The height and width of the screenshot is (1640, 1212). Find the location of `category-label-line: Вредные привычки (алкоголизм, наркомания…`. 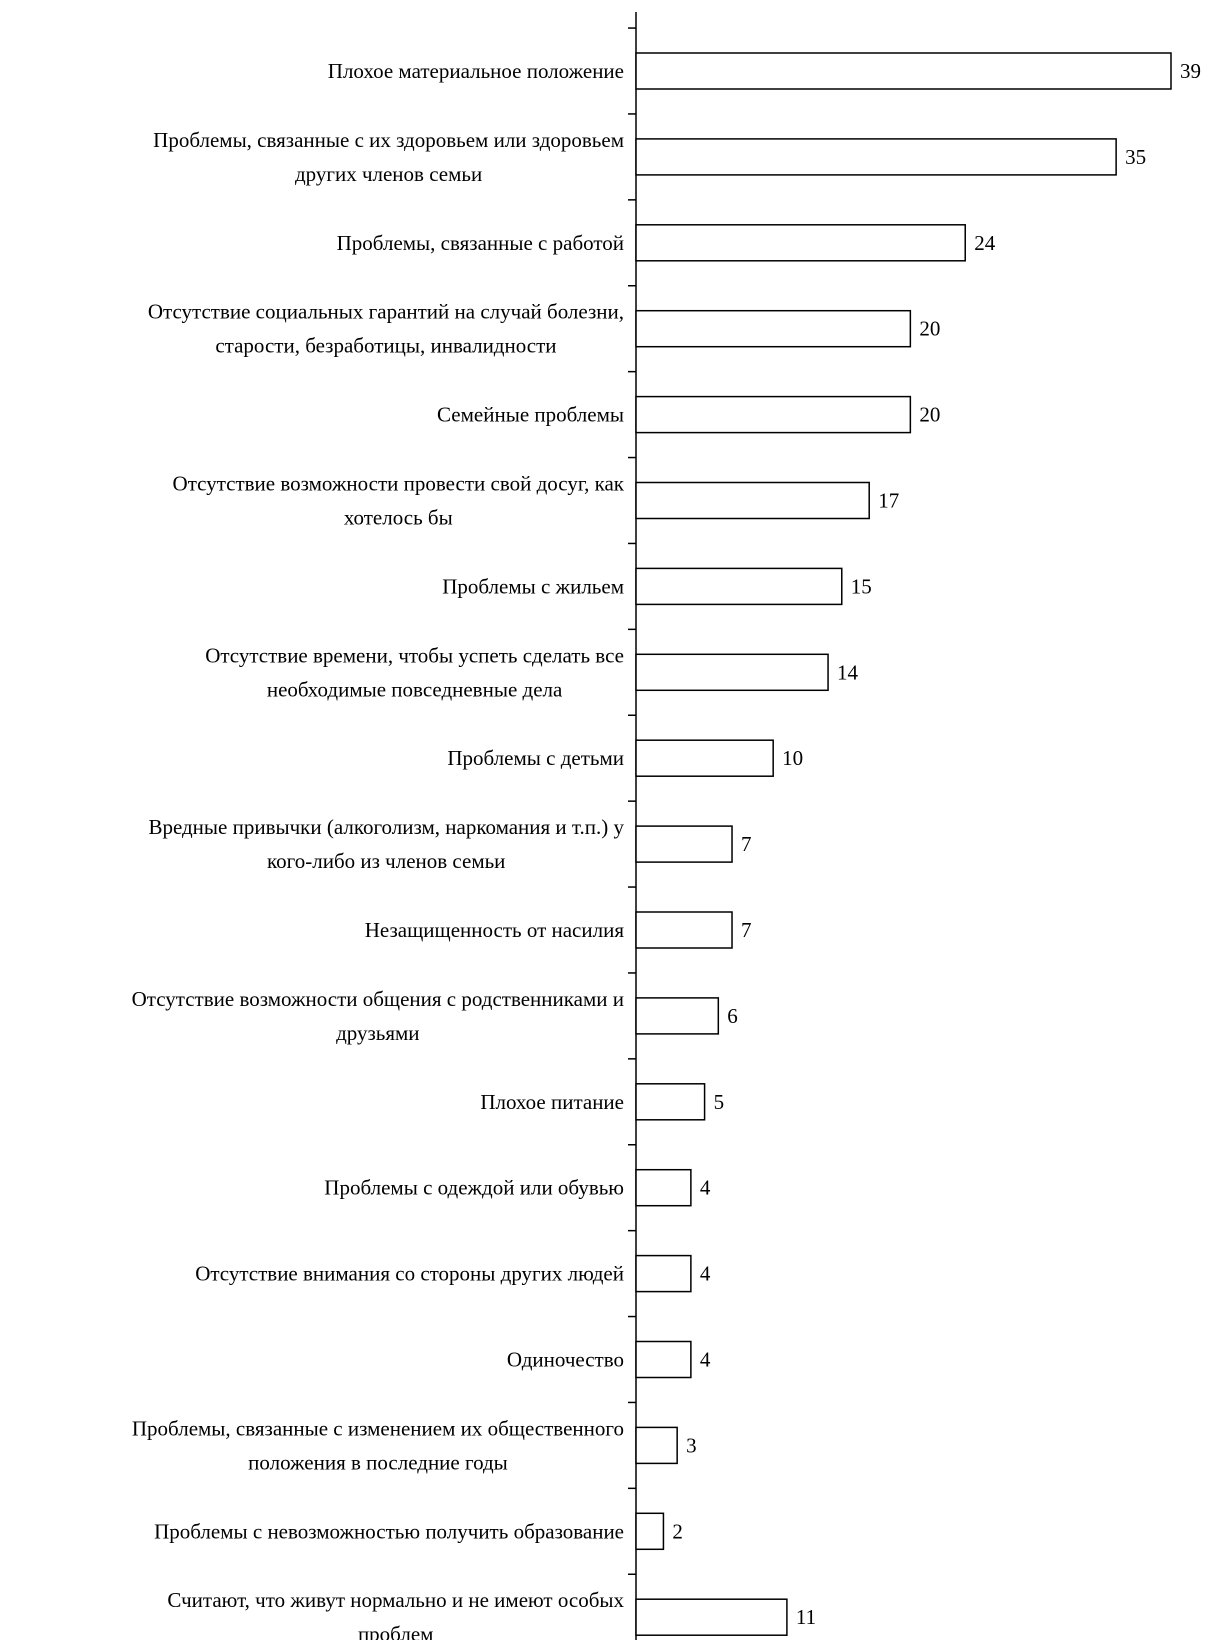

category-label-line: Вредные привычки (алкоголизм, наркомания… is located at coordinates (386, 827).